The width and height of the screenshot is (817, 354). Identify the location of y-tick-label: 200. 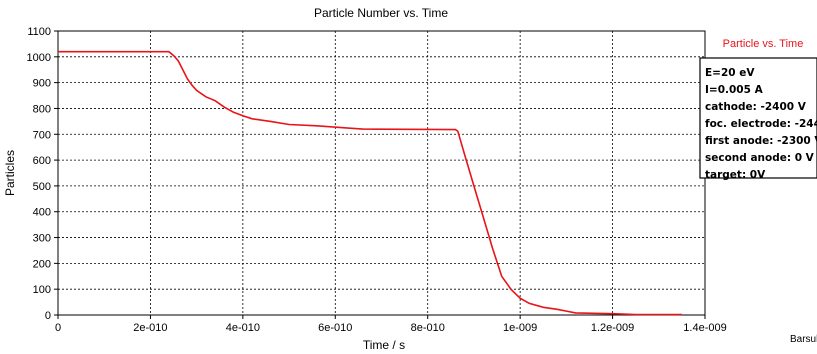
(42, 264).